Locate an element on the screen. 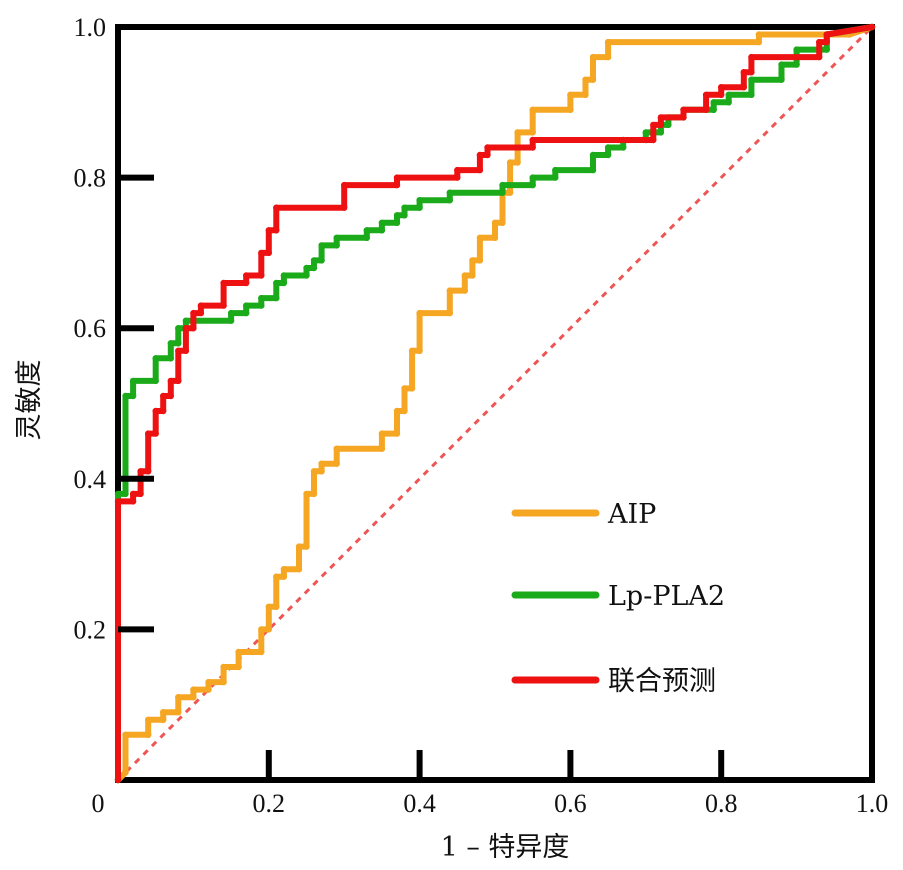 This screenshot has width=903, height=870. legend-label: AIP is located at coordinates (631, 514).